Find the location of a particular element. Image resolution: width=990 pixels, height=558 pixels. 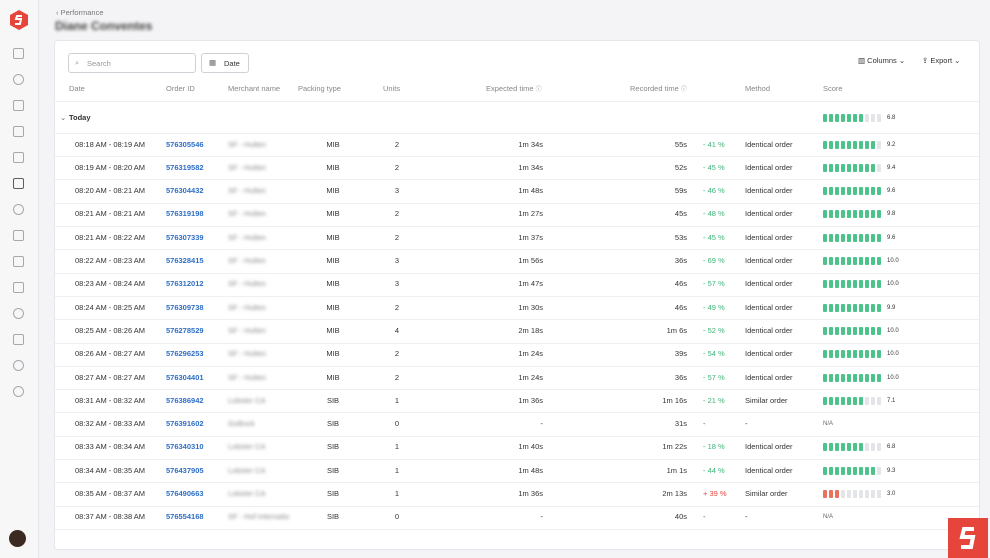

expected-time: 1m 30s is located at coordinates (530, 307).